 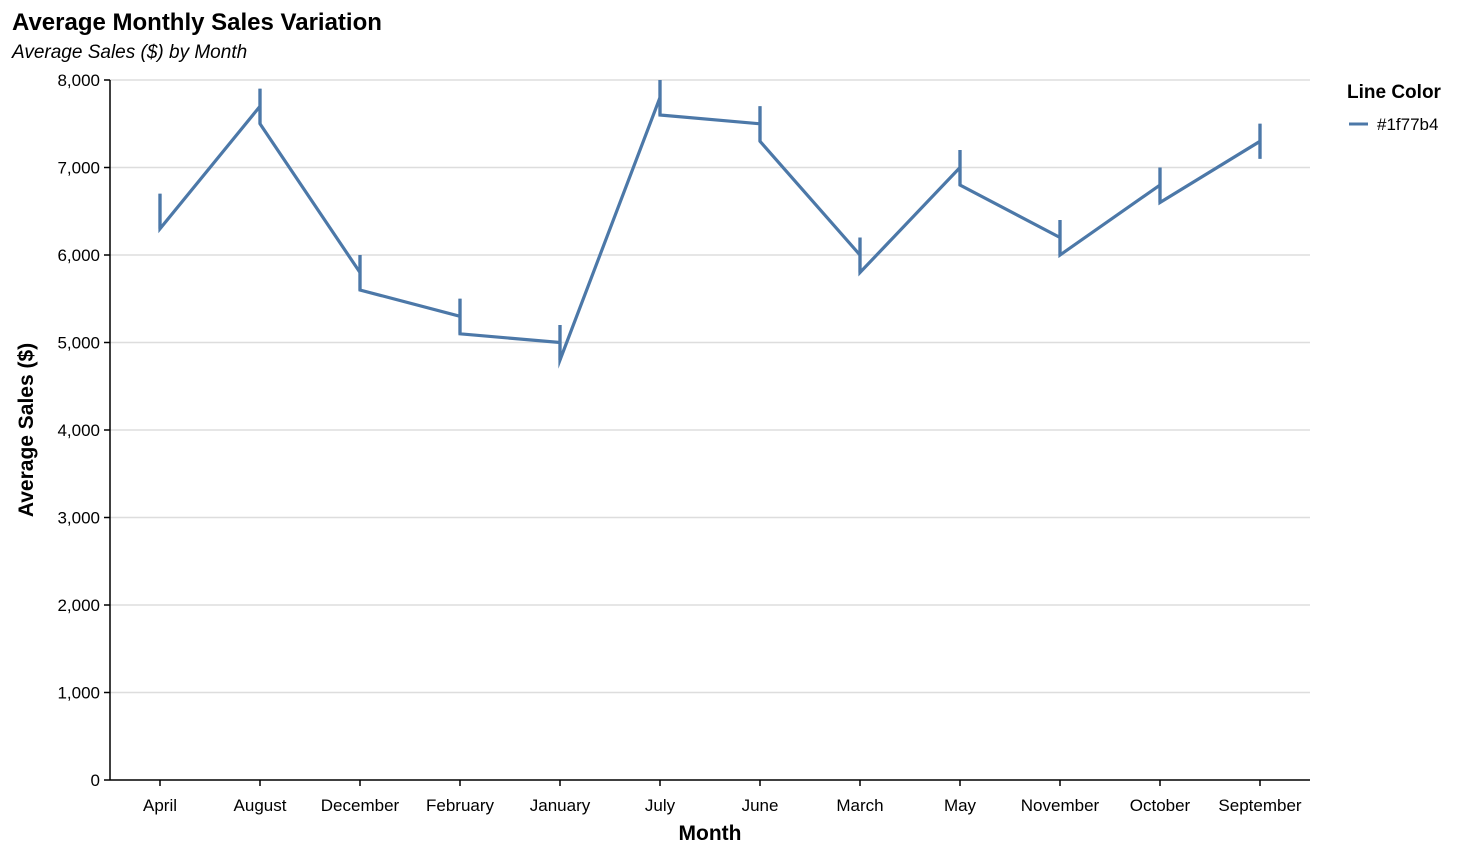 I want to click on y-tick-label: 2,000, so click(x=78, y=605).